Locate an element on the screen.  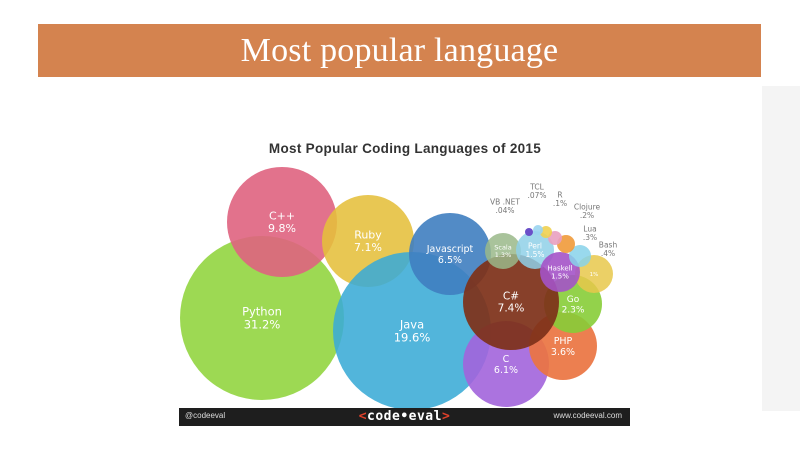
footer-handle: @codeeval is located at coordinates (205, 415).